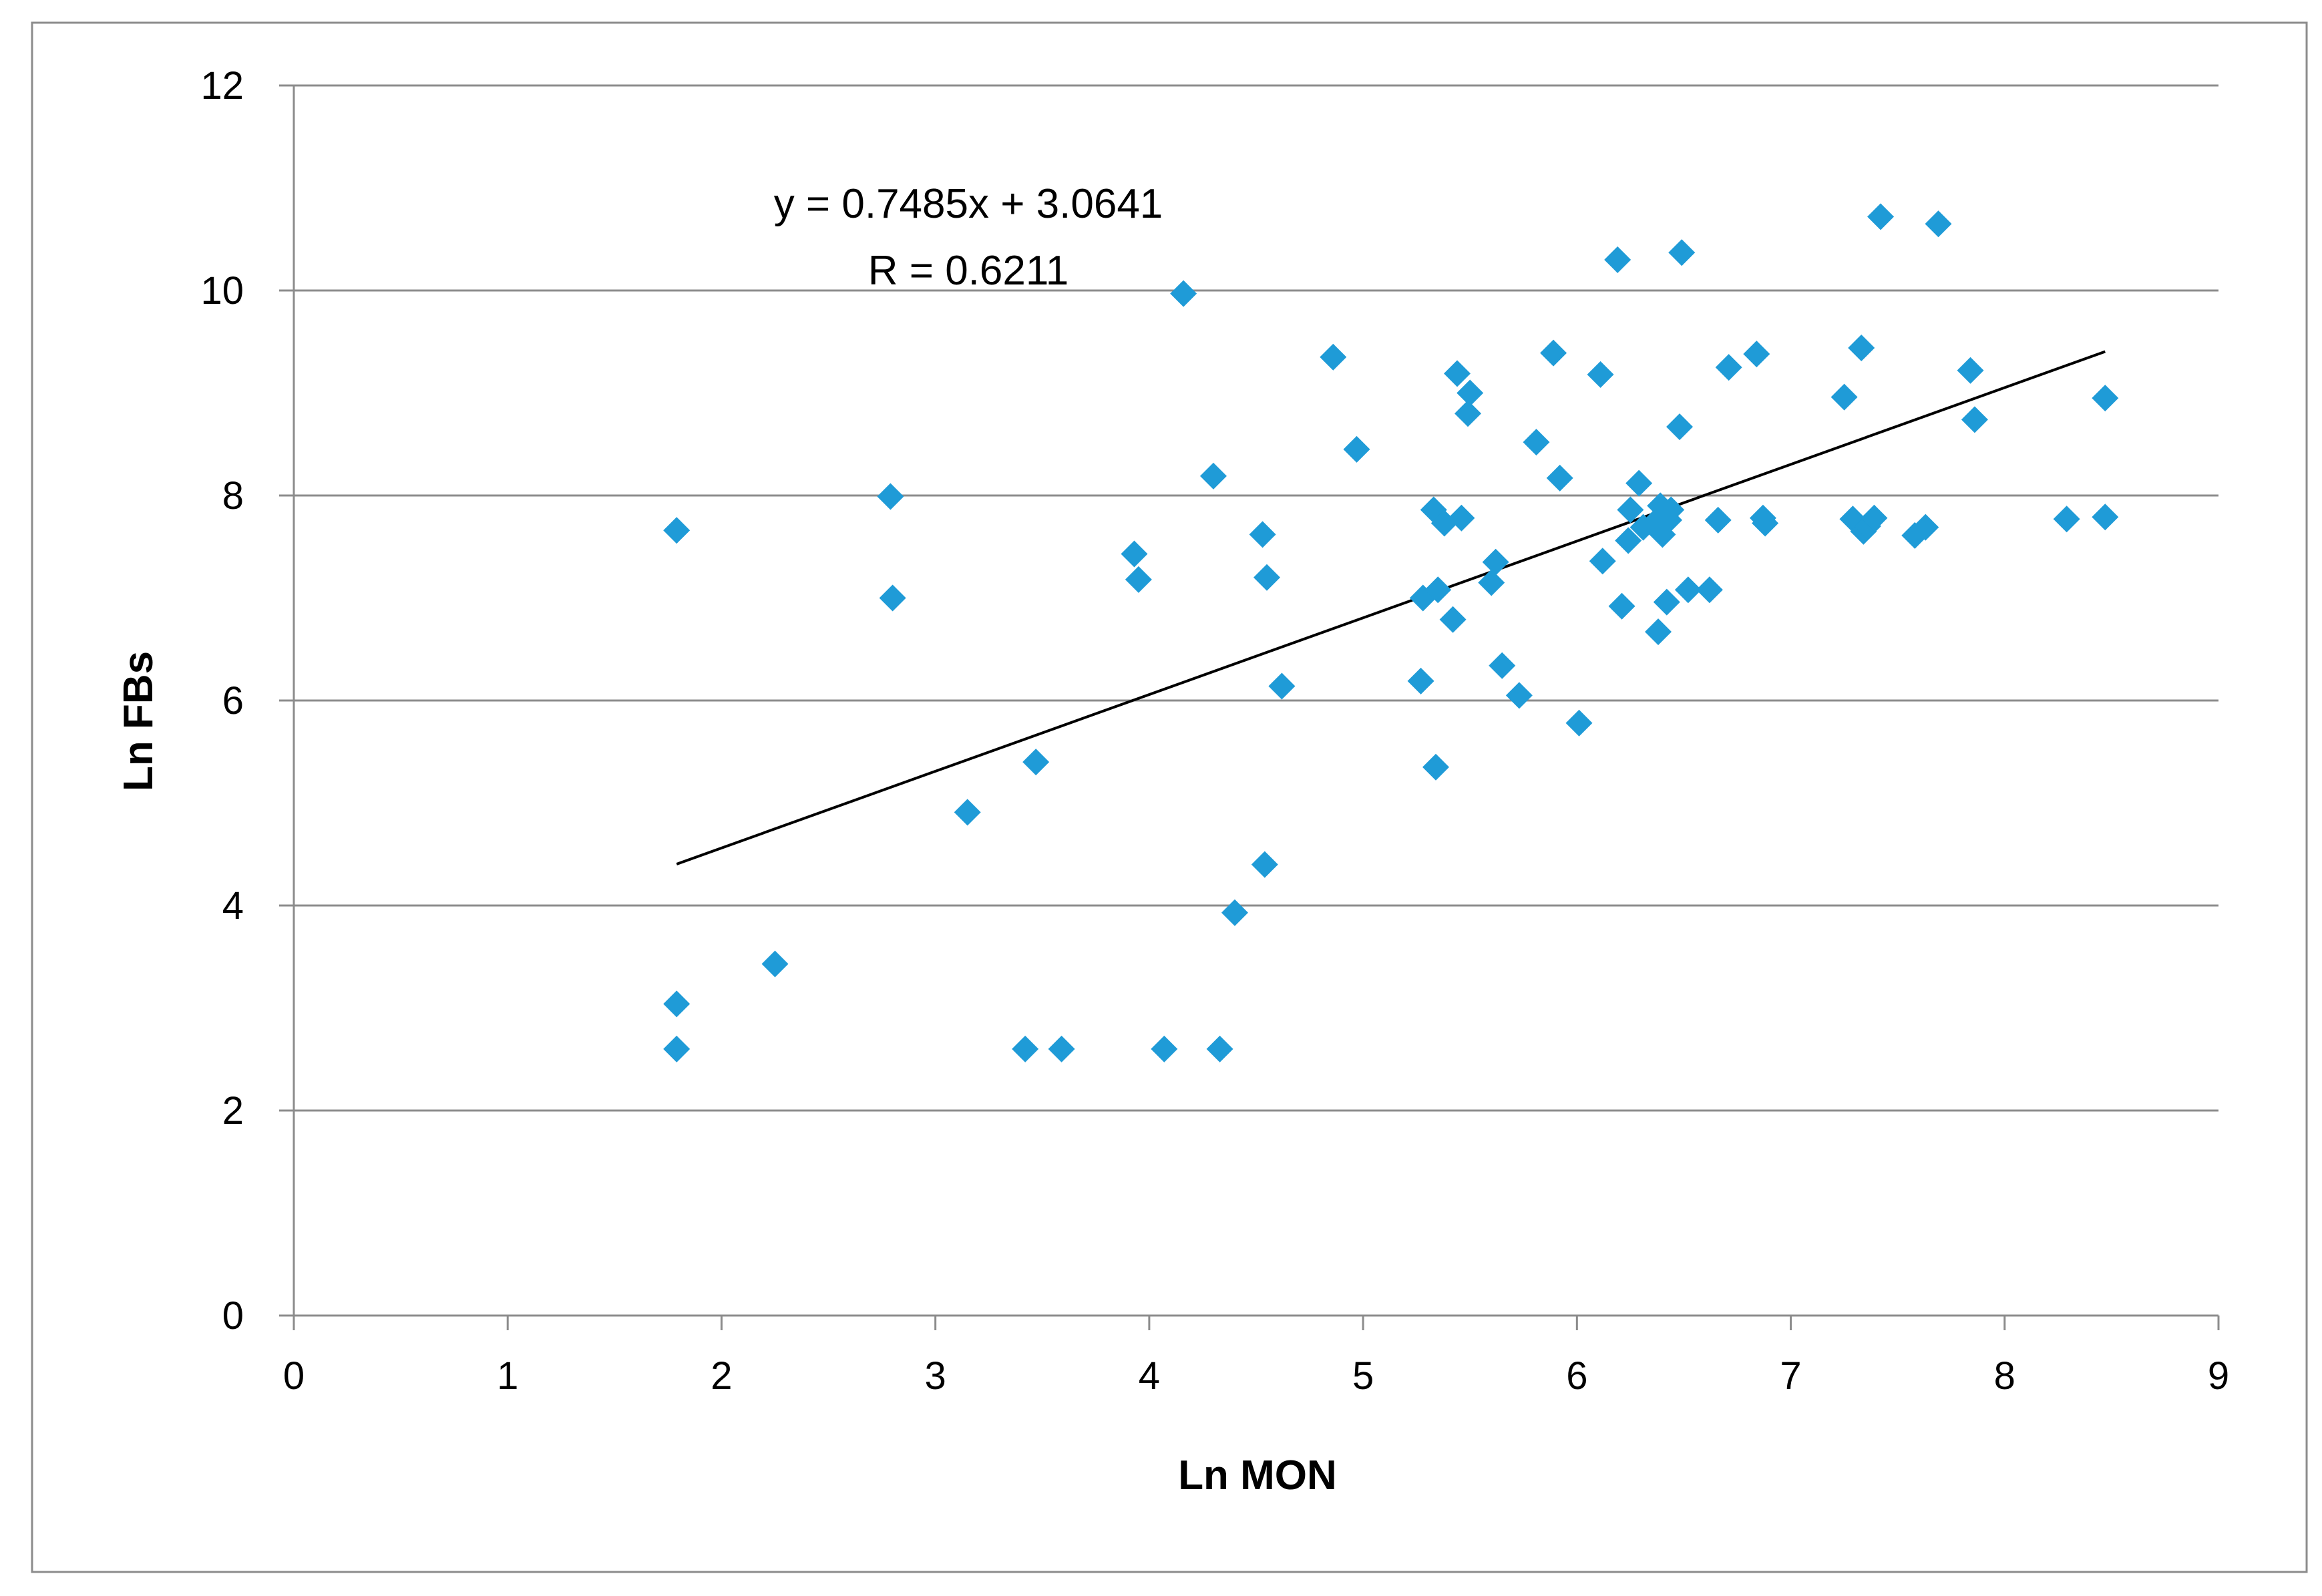  I want to click on y-tick-label: 10, so click(222, 291).